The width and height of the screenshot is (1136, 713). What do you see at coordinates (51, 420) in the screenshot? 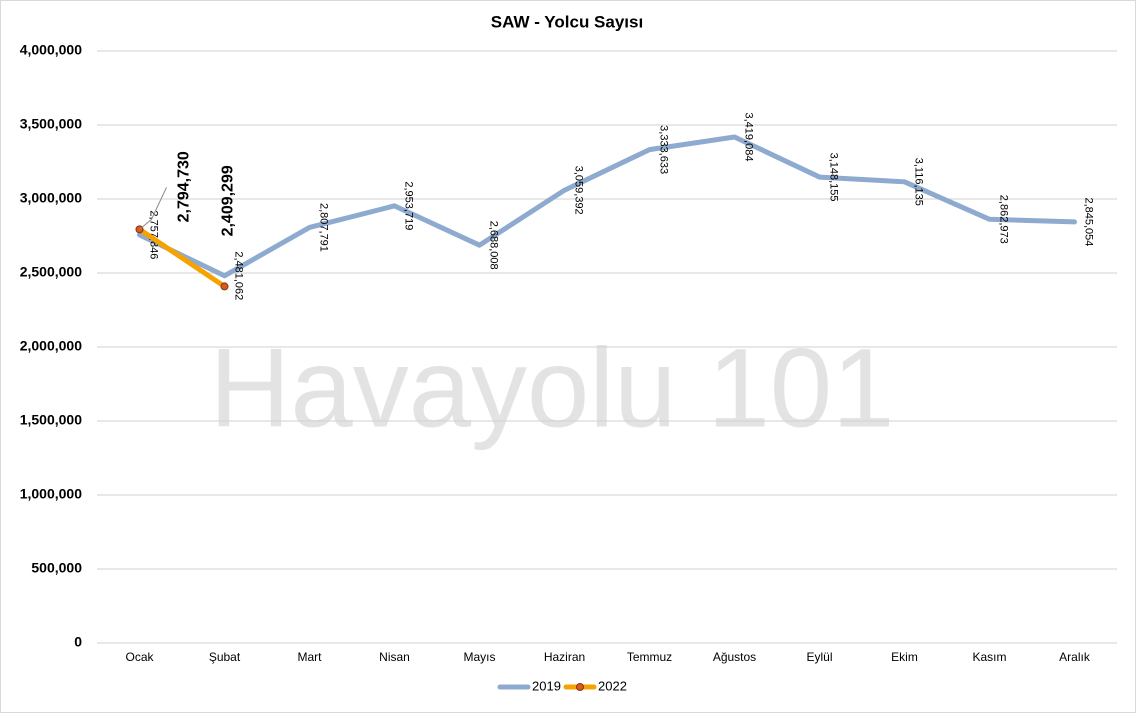
I see `y-tick-label: 1,500,000` at bounding box center [51, 420].